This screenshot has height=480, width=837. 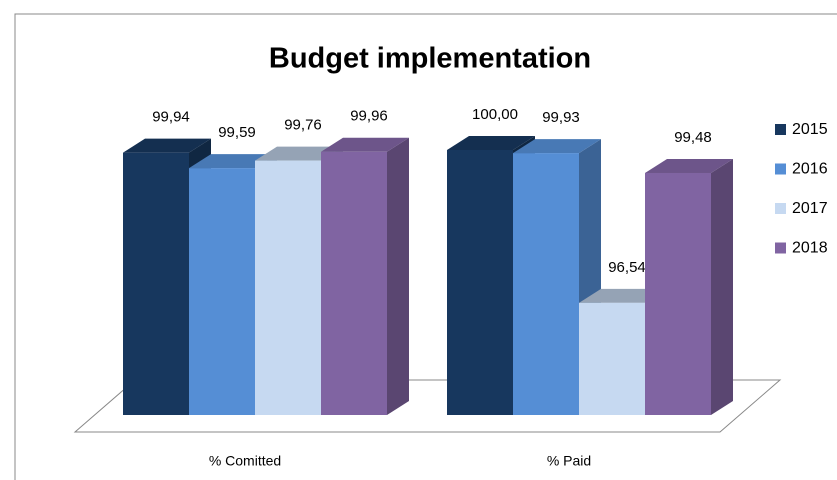 What do you see at coordinates (810, 208) in the screenshot?
I see `legend-label: 2017` at bounding box center [810, 208].